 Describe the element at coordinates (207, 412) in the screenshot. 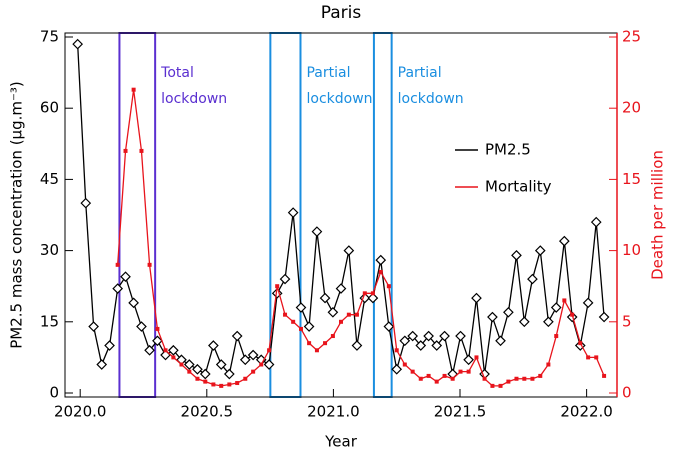

I see `x-tick-label: 2020.5` at that location.